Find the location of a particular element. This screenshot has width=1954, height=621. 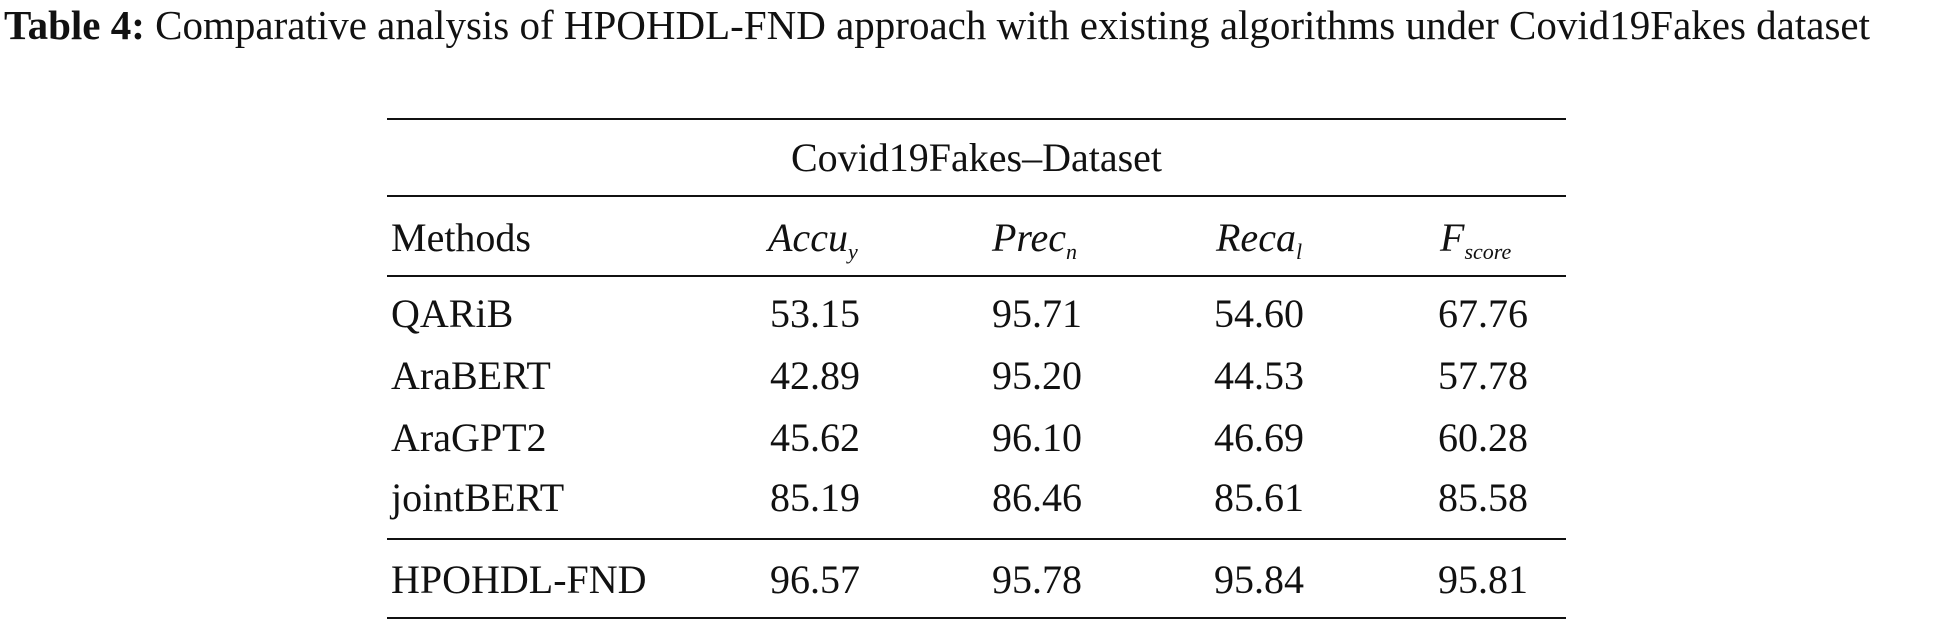

header-precision-main: Prec is located at coordinates (1029, 237).